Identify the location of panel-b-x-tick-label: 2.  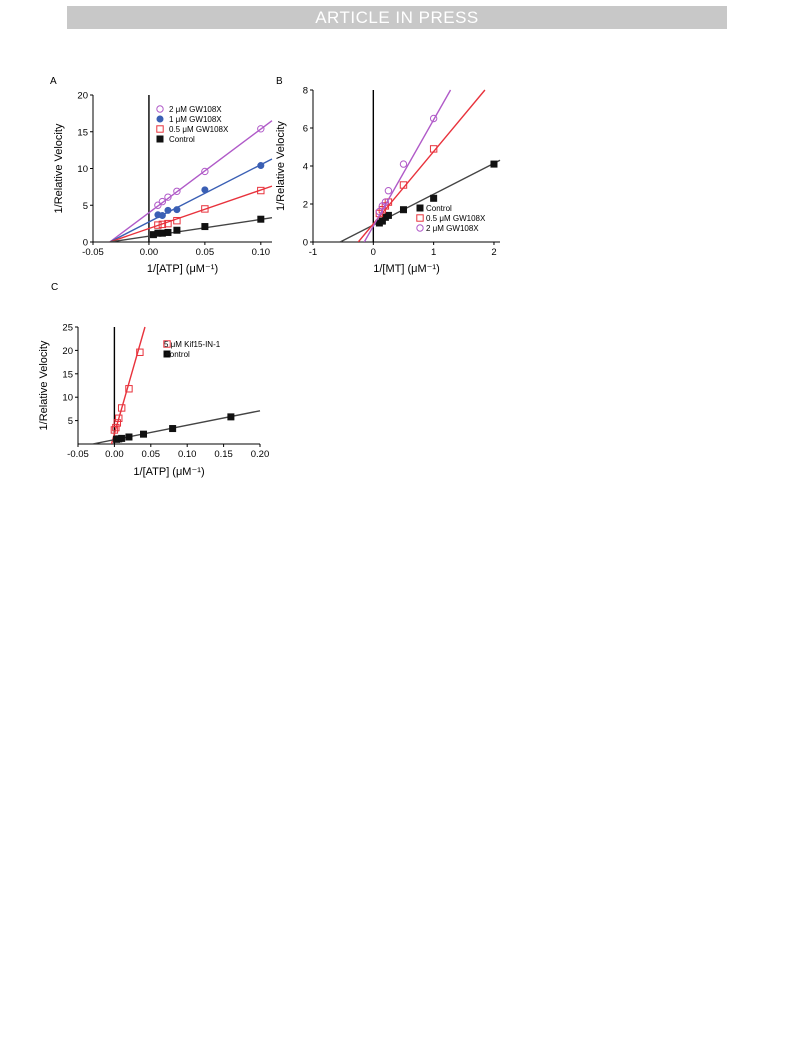
(493, 252).